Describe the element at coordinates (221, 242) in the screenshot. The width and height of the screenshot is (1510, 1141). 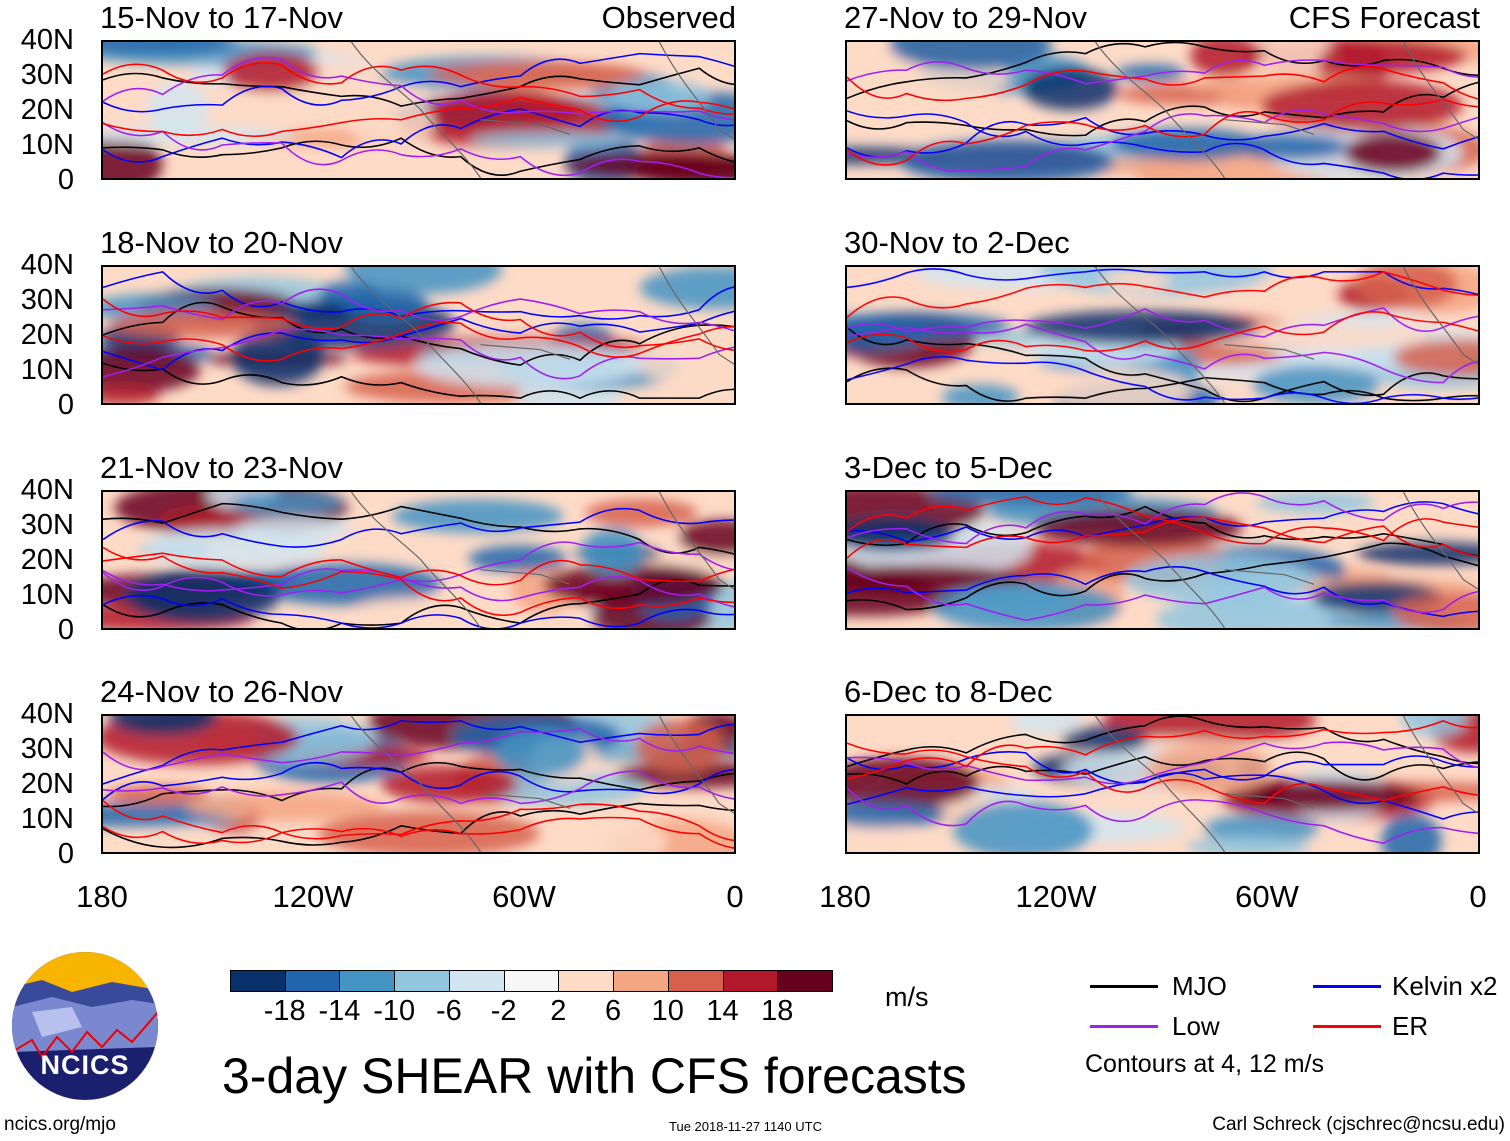
I see `panel-title: 18-Nov to 20-Nov` at that location.